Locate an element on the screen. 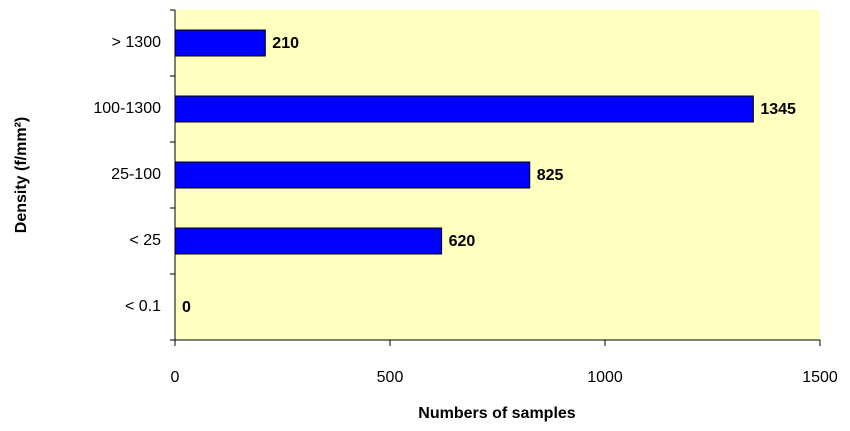 The image size is (850, 431). y-tick-label: > 1300 is located at coordinates (136, 42).